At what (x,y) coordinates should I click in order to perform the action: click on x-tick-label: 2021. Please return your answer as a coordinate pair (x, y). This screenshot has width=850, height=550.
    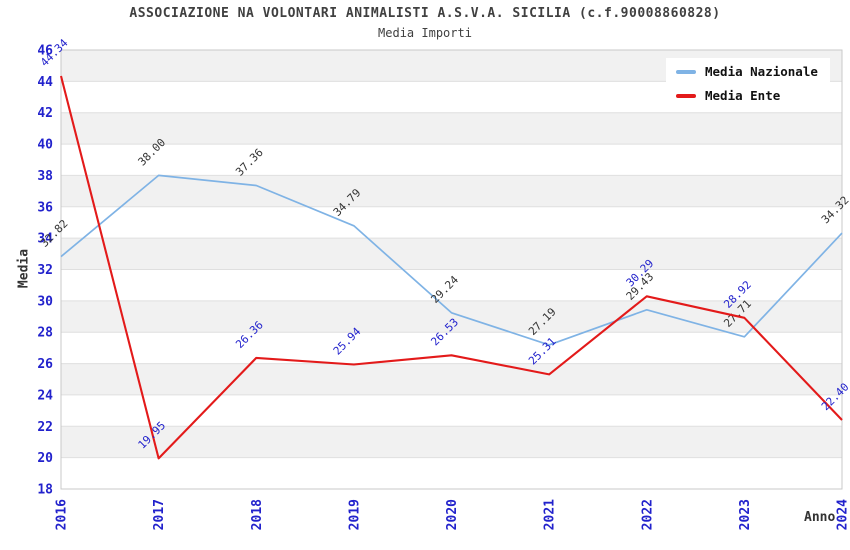
    Looking at the image, I should click on (550, 514).